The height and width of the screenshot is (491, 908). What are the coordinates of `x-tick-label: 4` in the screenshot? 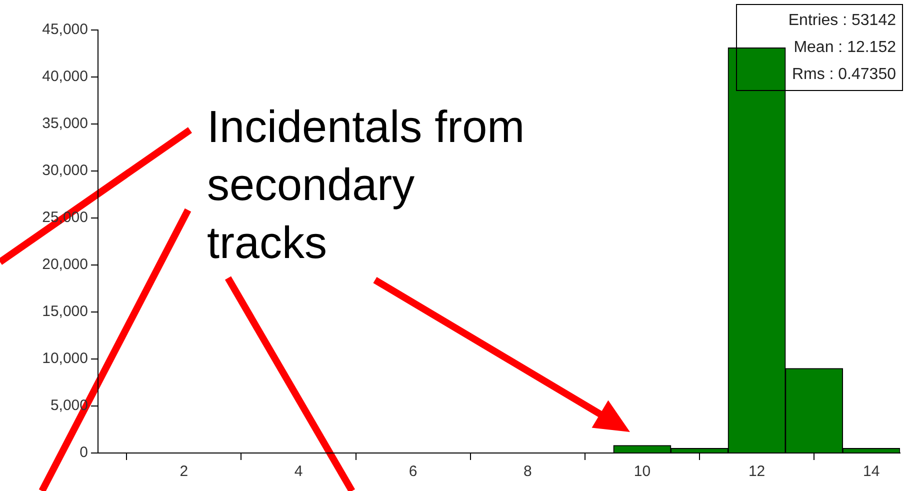 It's located at (298, 471).